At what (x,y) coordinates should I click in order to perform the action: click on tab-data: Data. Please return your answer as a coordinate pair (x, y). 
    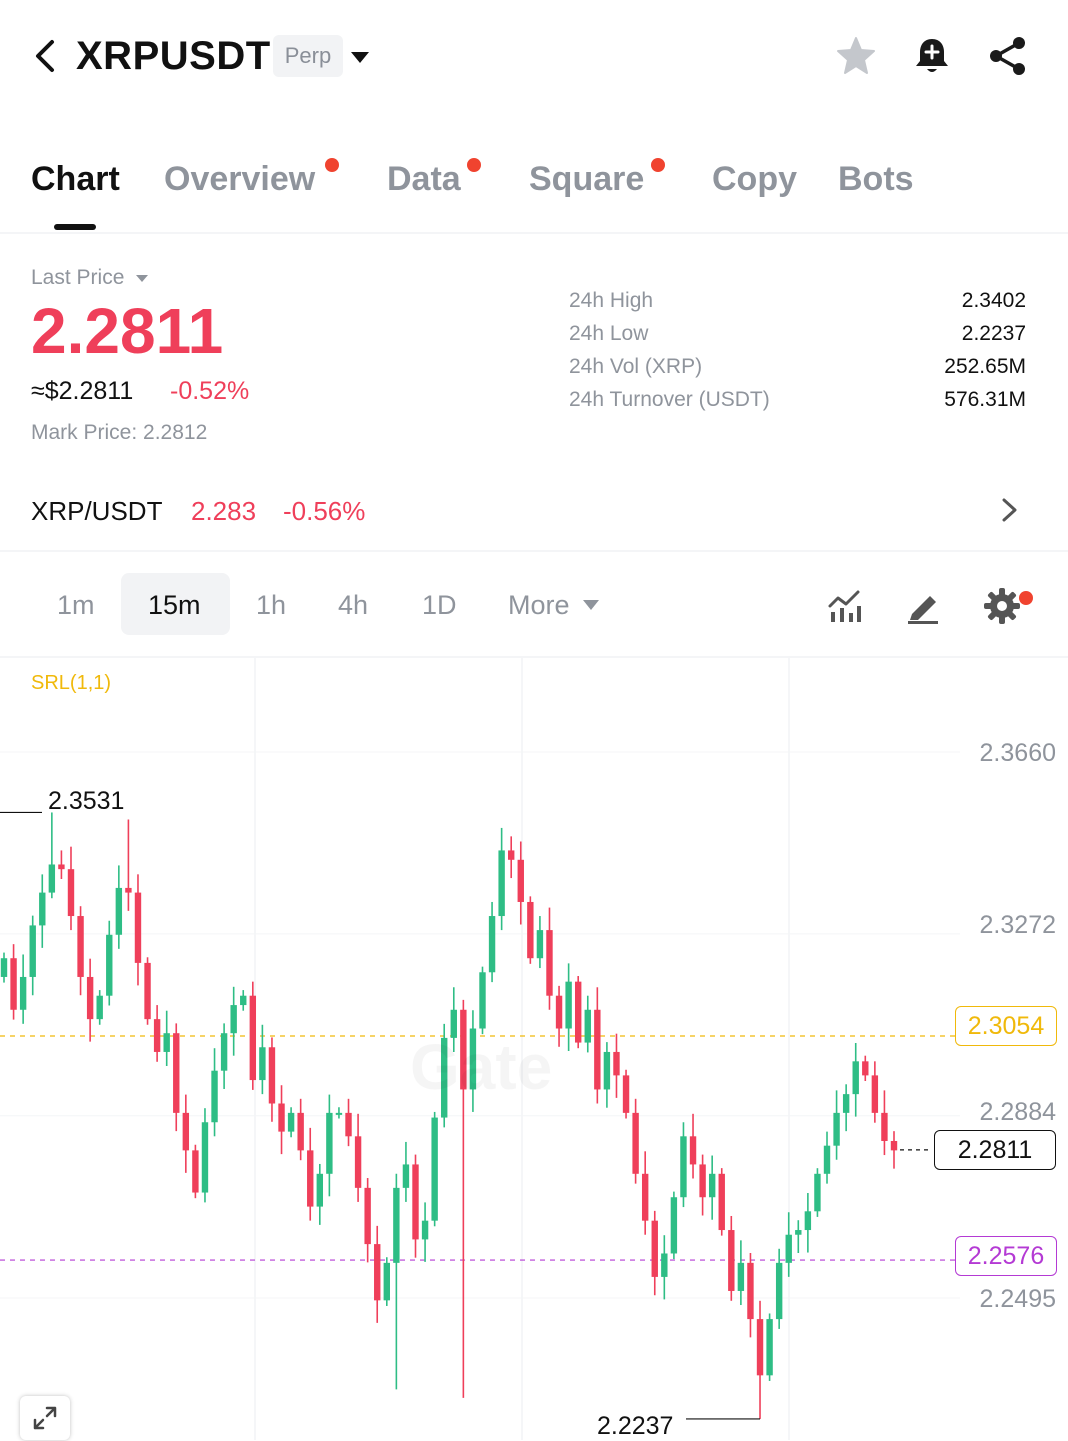
    Looking at the image, I should click on (424, 179).